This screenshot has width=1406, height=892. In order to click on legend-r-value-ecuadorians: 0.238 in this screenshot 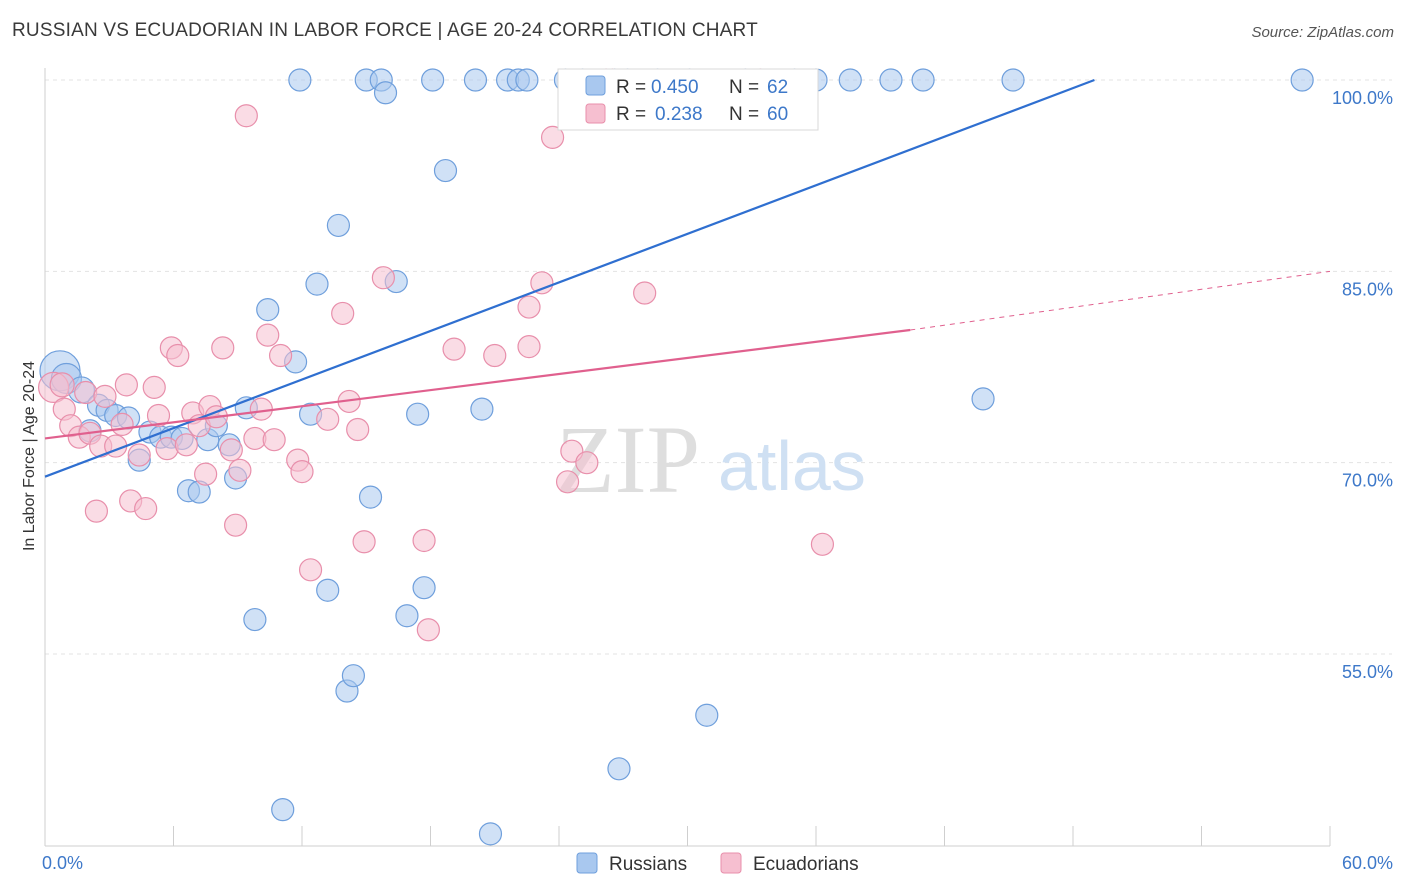, I will do `click(679, 114)`.